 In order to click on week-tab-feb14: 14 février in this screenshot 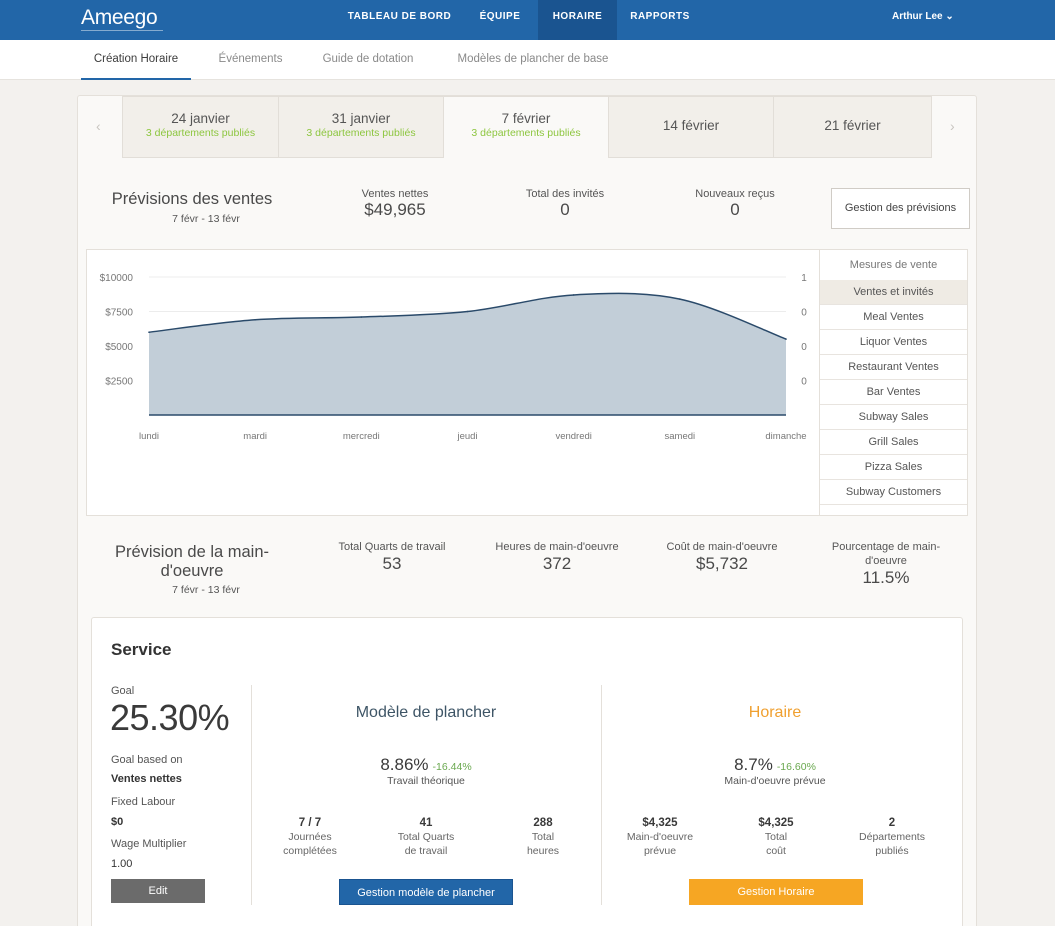, I will do `click(691, 127)`.